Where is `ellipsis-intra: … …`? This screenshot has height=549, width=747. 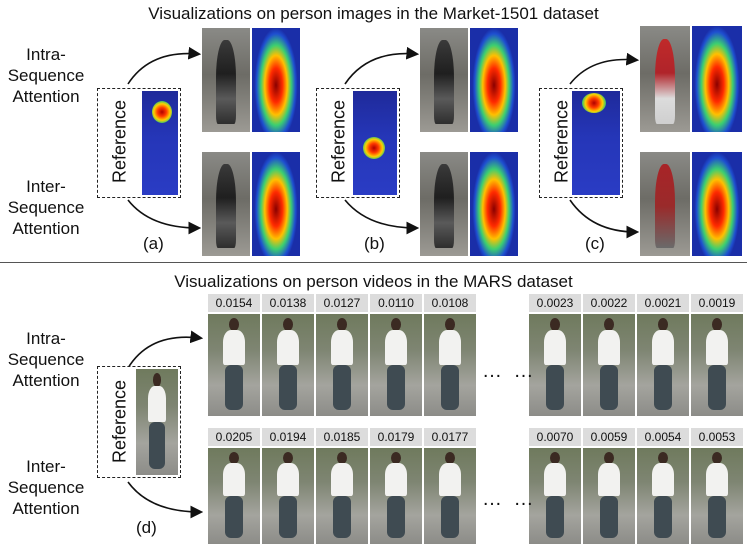 ellipsis-intra: … … is located at coordinates (509, 371).